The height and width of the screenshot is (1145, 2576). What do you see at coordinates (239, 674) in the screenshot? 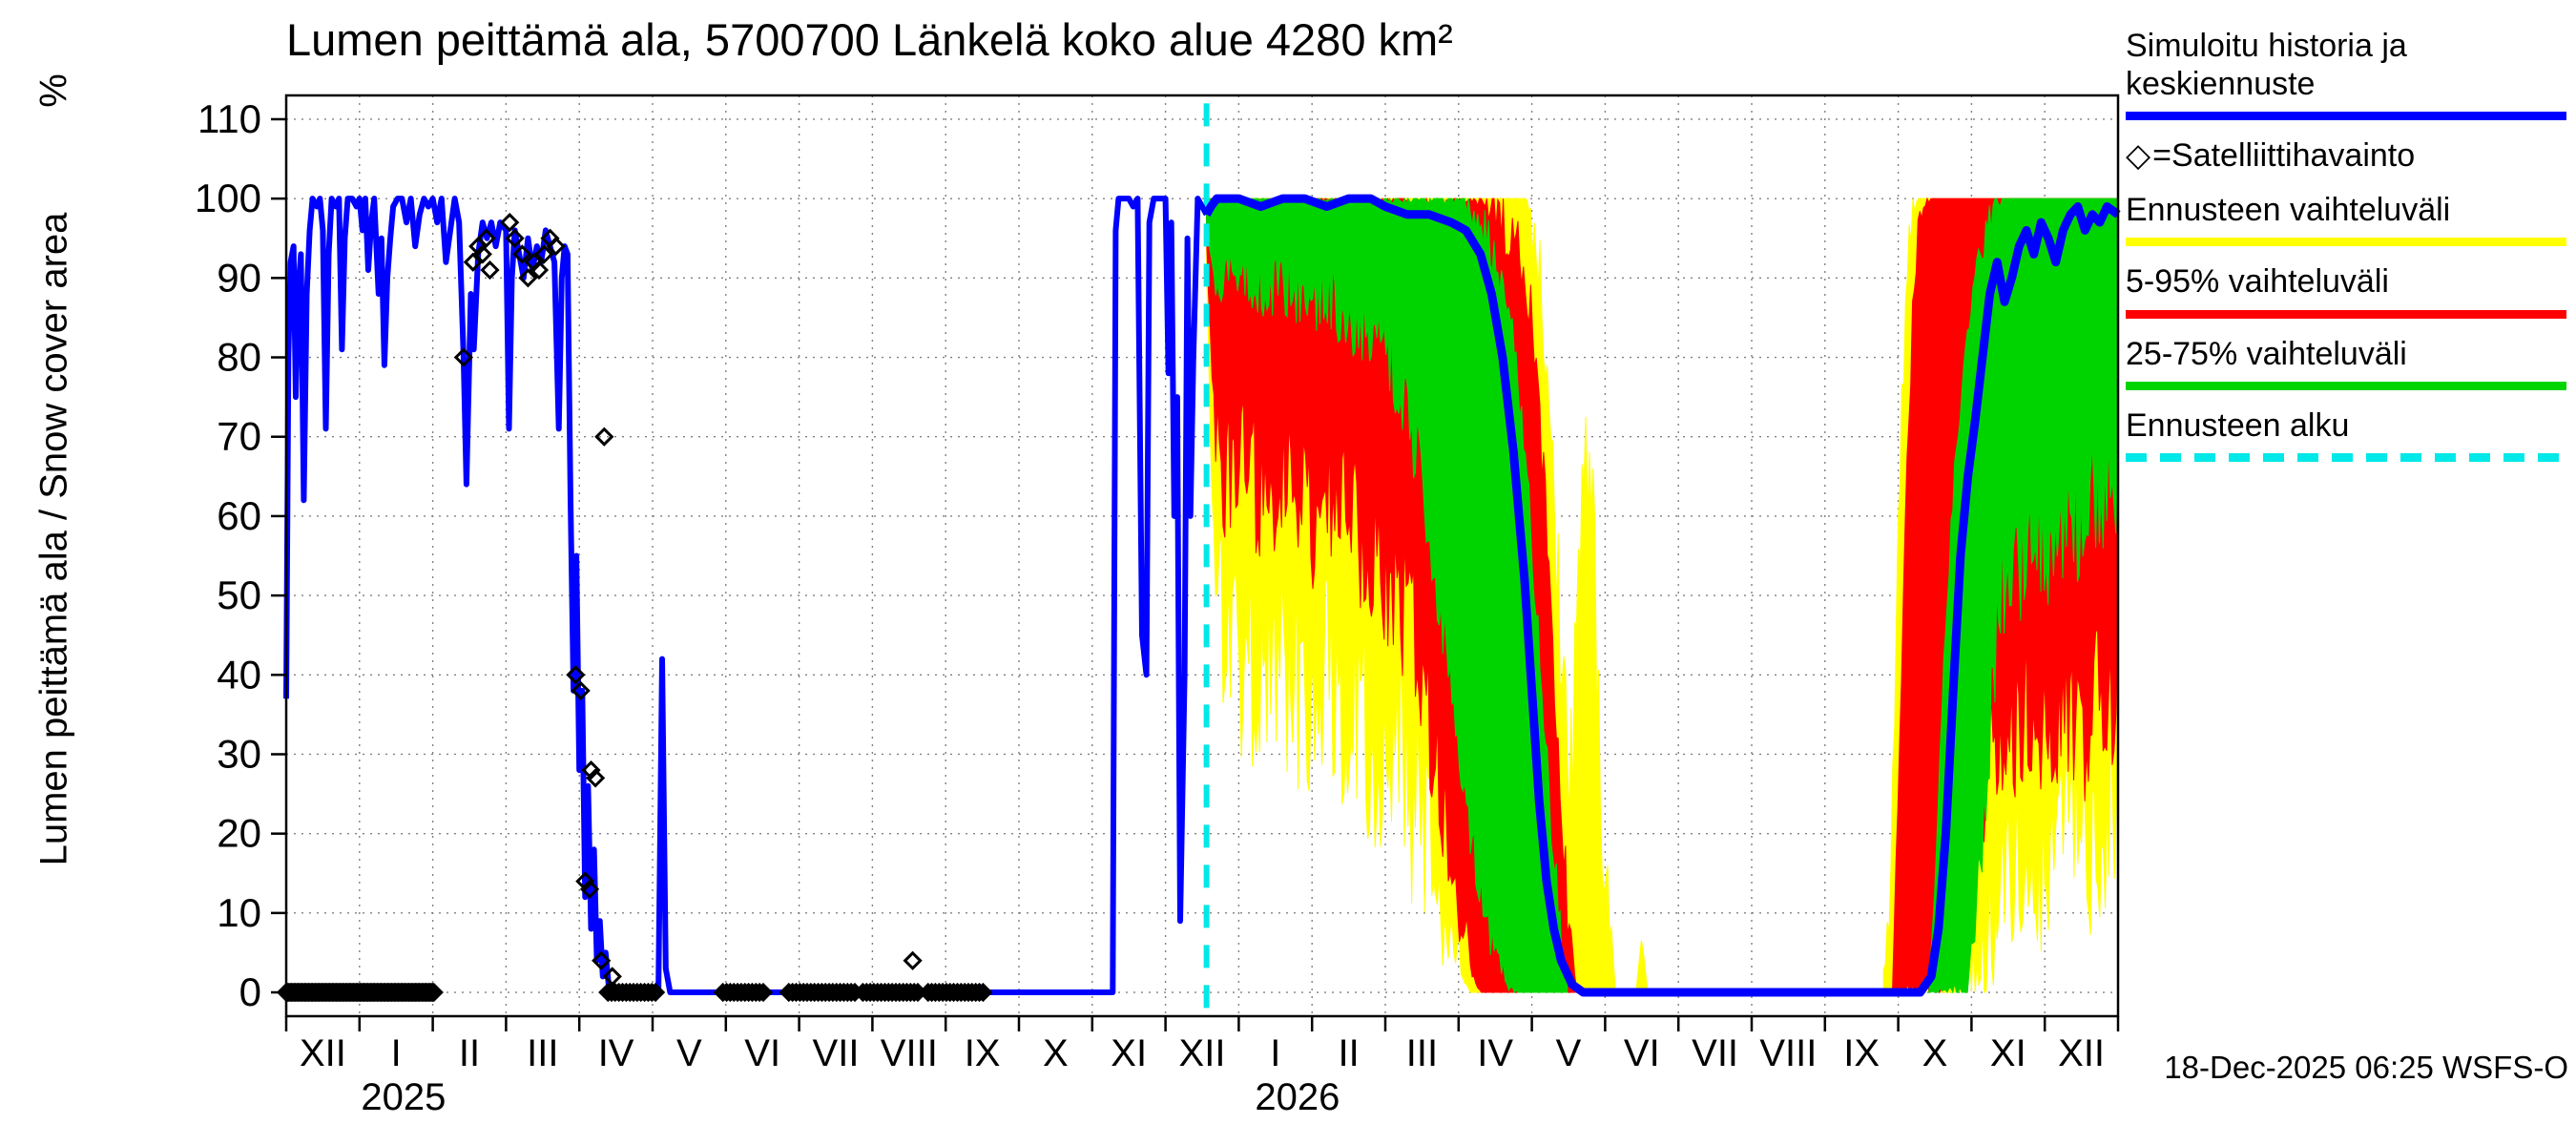
I see `y-tick-label: 40` at bounding box center [239, 674].